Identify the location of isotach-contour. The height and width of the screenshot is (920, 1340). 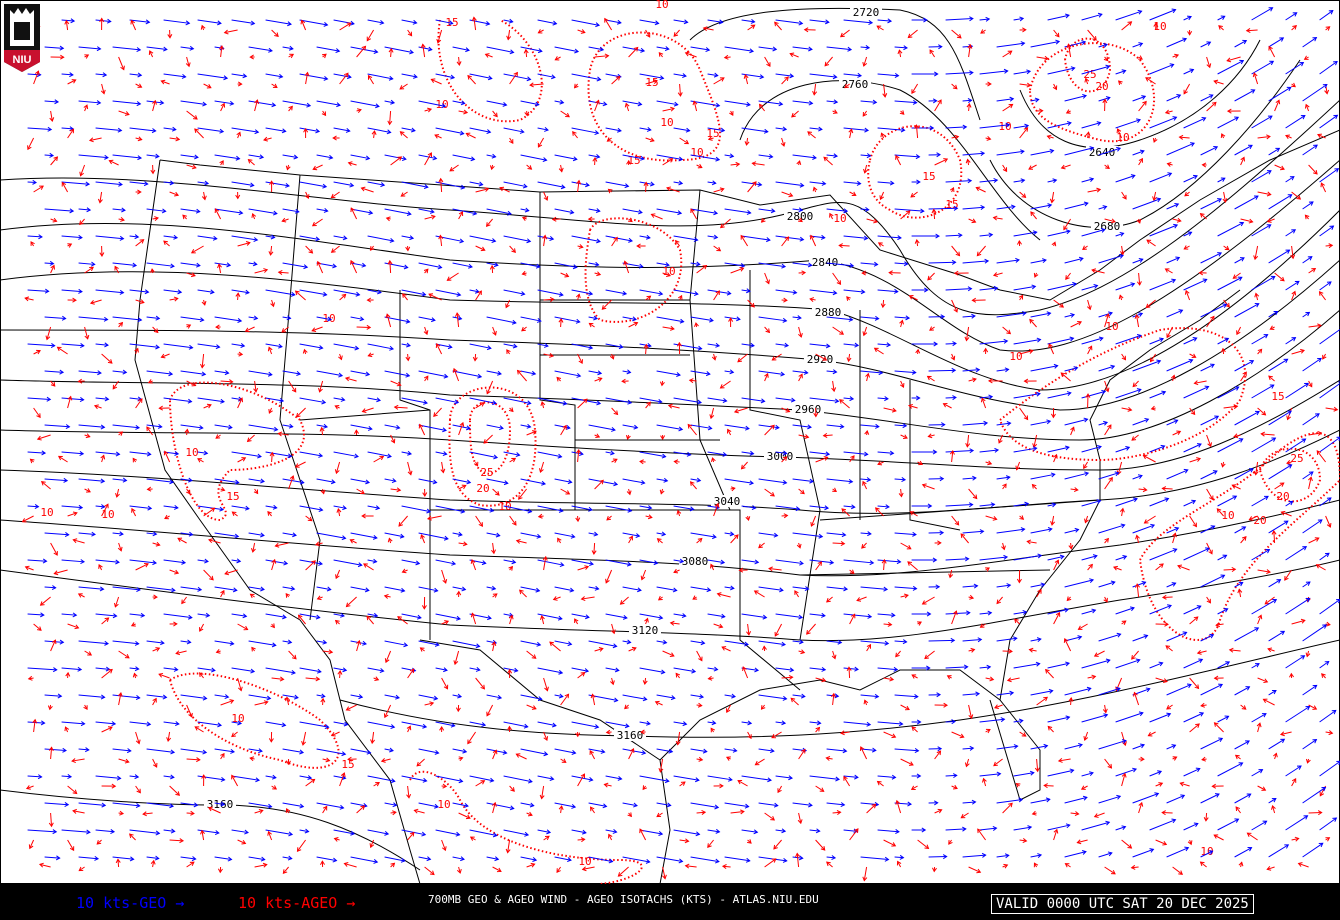
(254, 720).